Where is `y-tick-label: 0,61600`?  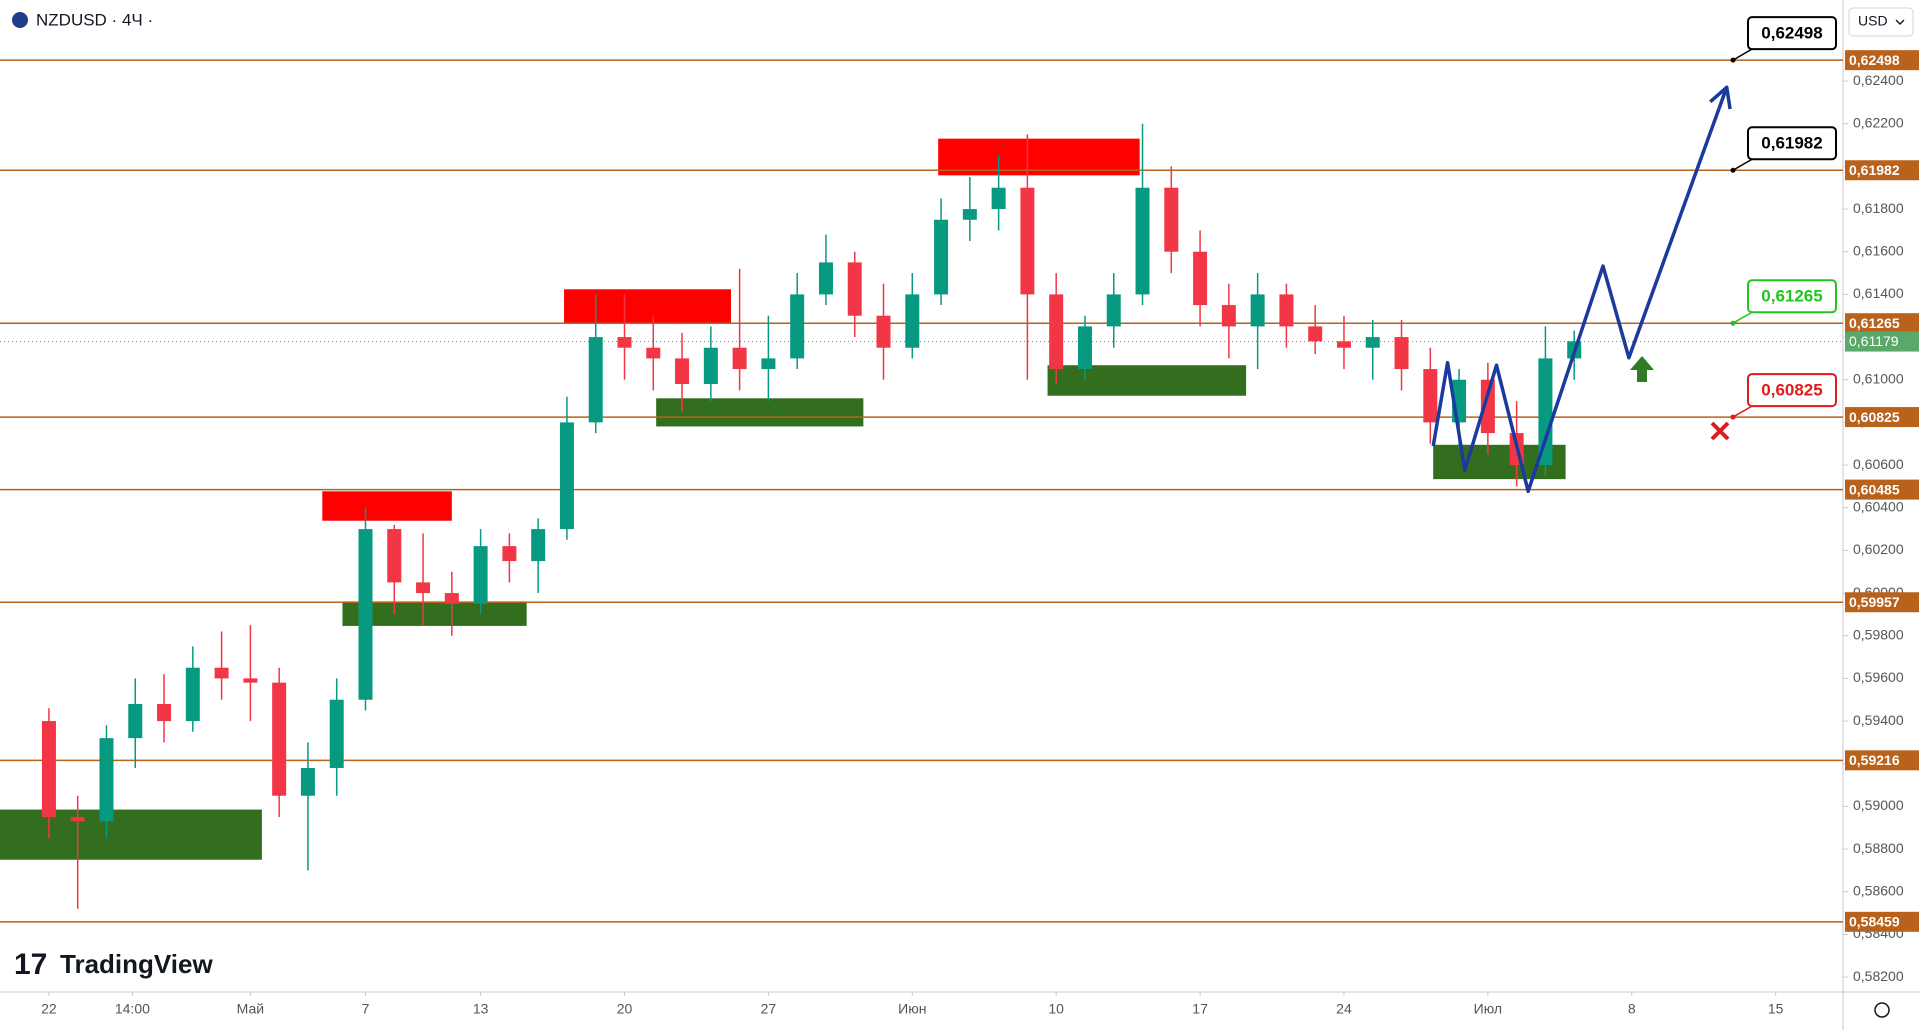
y-tick-label: 0,61600 is located at coordinates (1878, 250).